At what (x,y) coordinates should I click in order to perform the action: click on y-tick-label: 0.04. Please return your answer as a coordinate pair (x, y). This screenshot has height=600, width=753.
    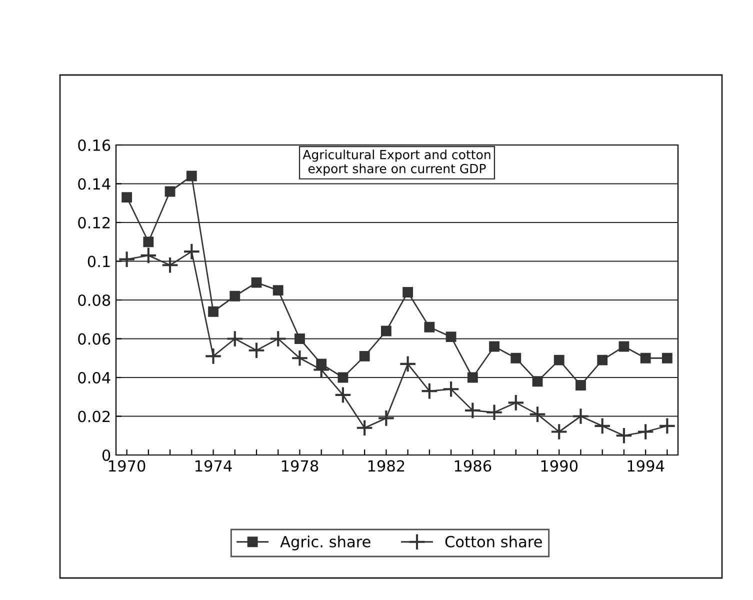
    Looking at the image, I should click on (94, 378).